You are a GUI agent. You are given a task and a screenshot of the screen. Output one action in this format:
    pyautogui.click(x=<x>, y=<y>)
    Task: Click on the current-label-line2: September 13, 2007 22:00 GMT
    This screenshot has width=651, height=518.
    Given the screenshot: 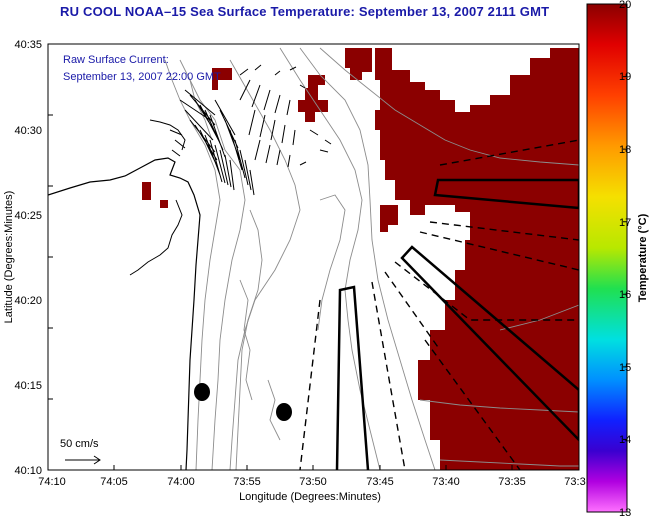 What is the action you would take?
    pyautogui.click(x=142, y=77)
    